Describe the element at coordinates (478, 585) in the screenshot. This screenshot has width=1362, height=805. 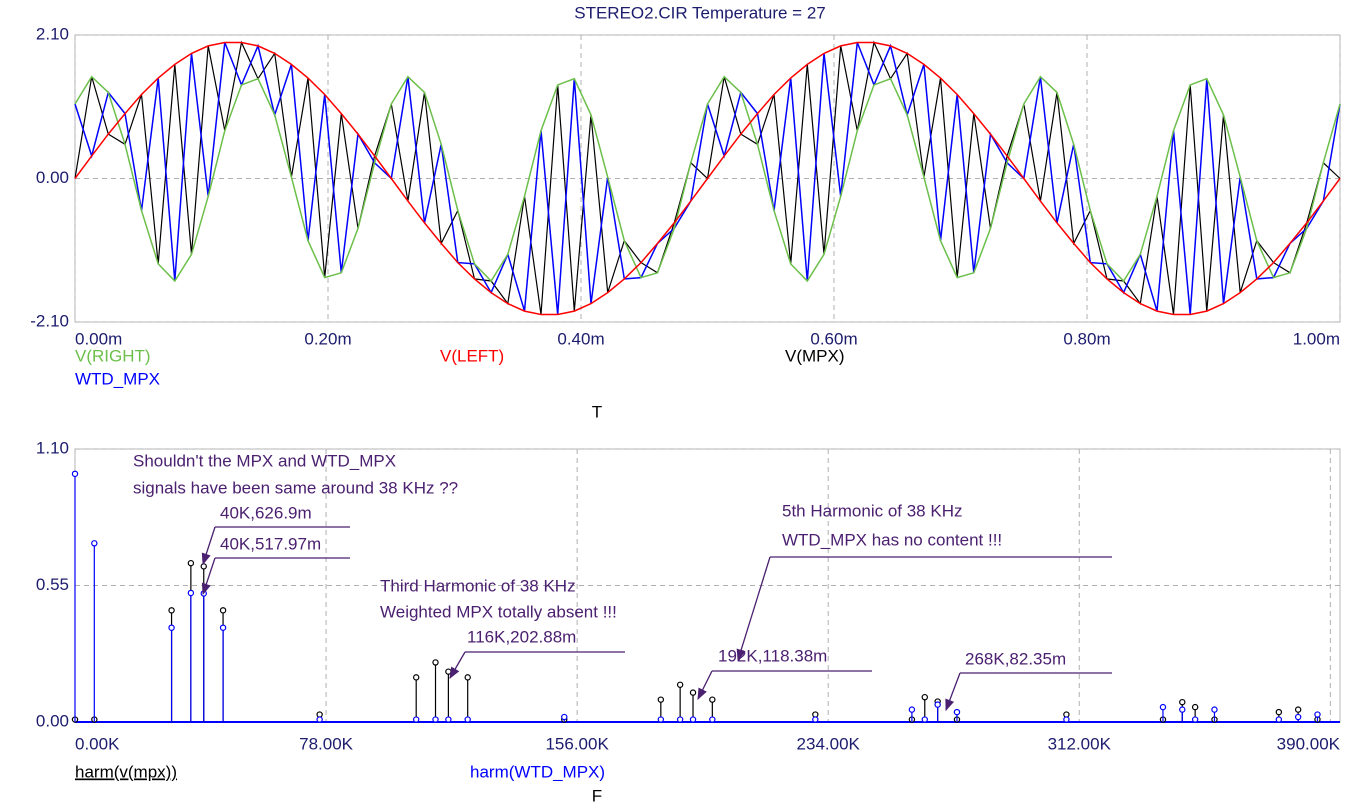
I see `annotation: Third Harmonic of 38 KHz` at that location.